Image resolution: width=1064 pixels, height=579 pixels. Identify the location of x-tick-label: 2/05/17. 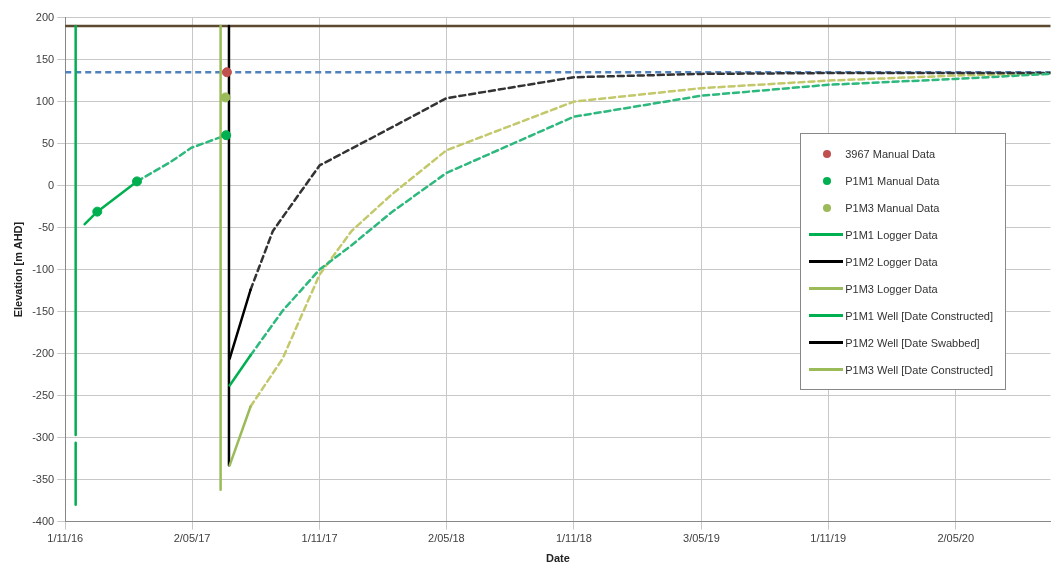
(192, 538).